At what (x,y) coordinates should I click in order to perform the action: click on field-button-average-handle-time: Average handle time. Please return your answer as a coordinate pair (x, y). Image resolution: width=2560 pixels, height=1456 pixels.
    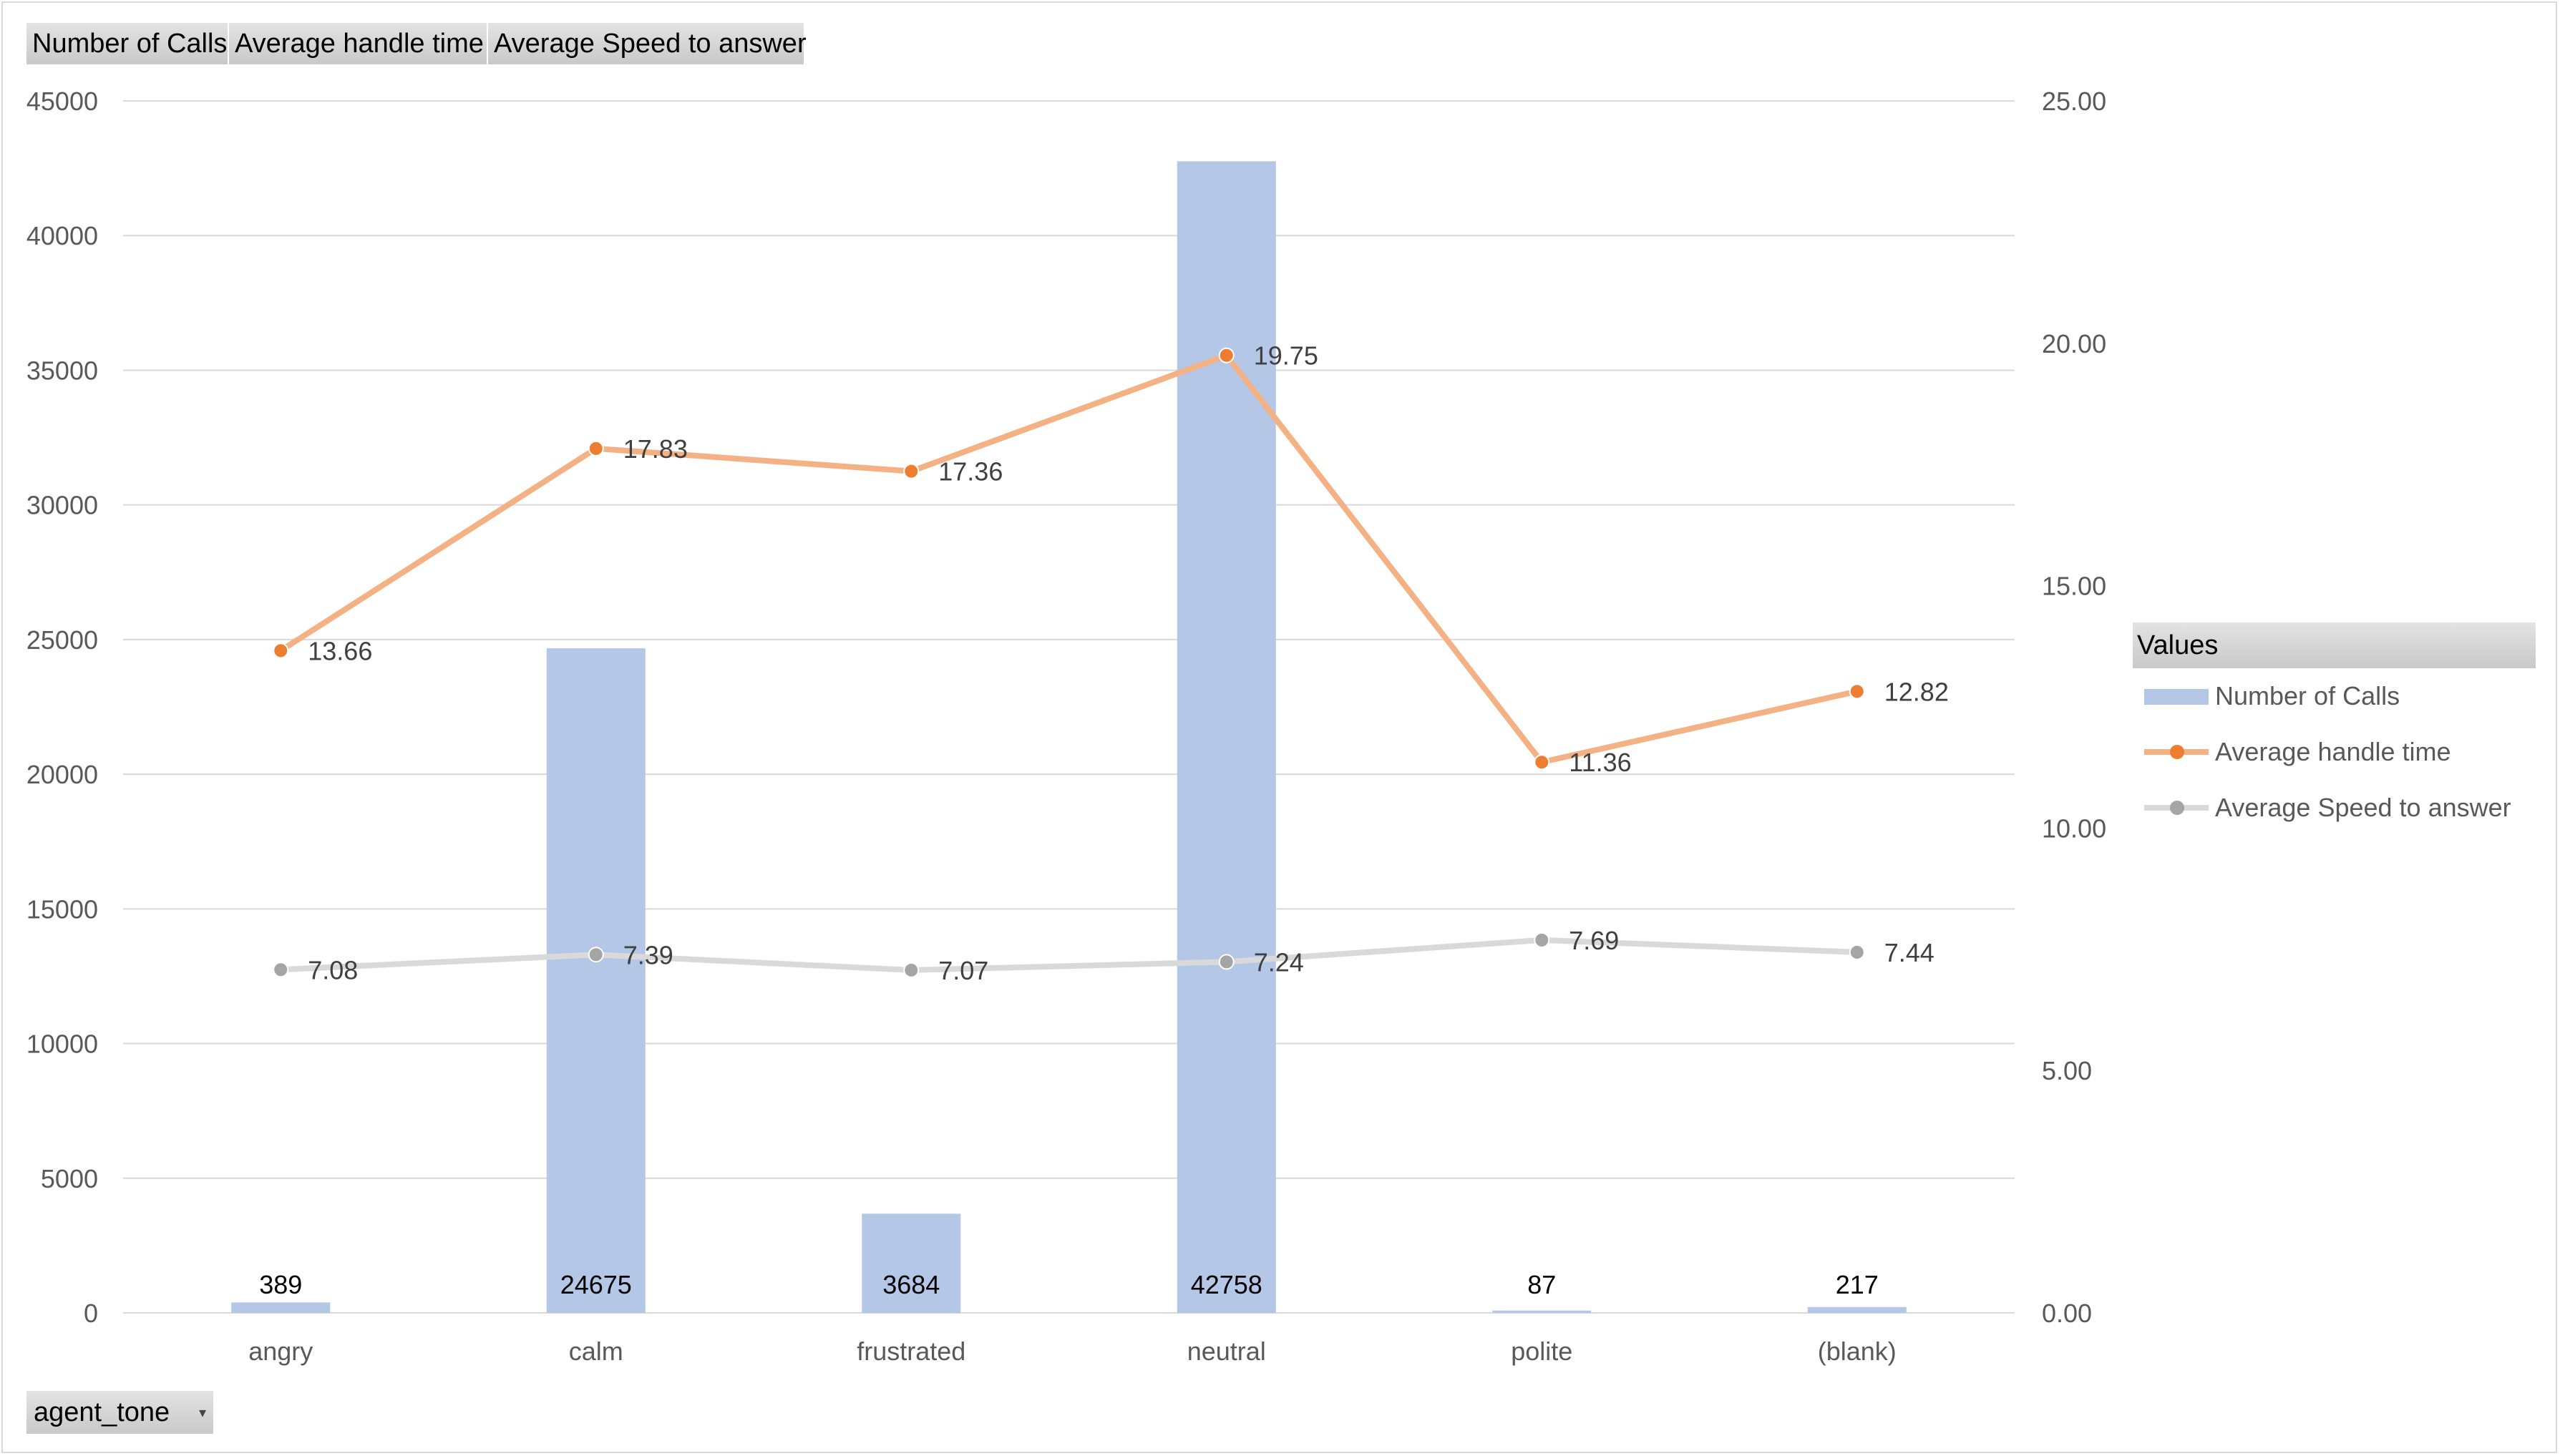
    Looking at the image, I should click on (358, 43).